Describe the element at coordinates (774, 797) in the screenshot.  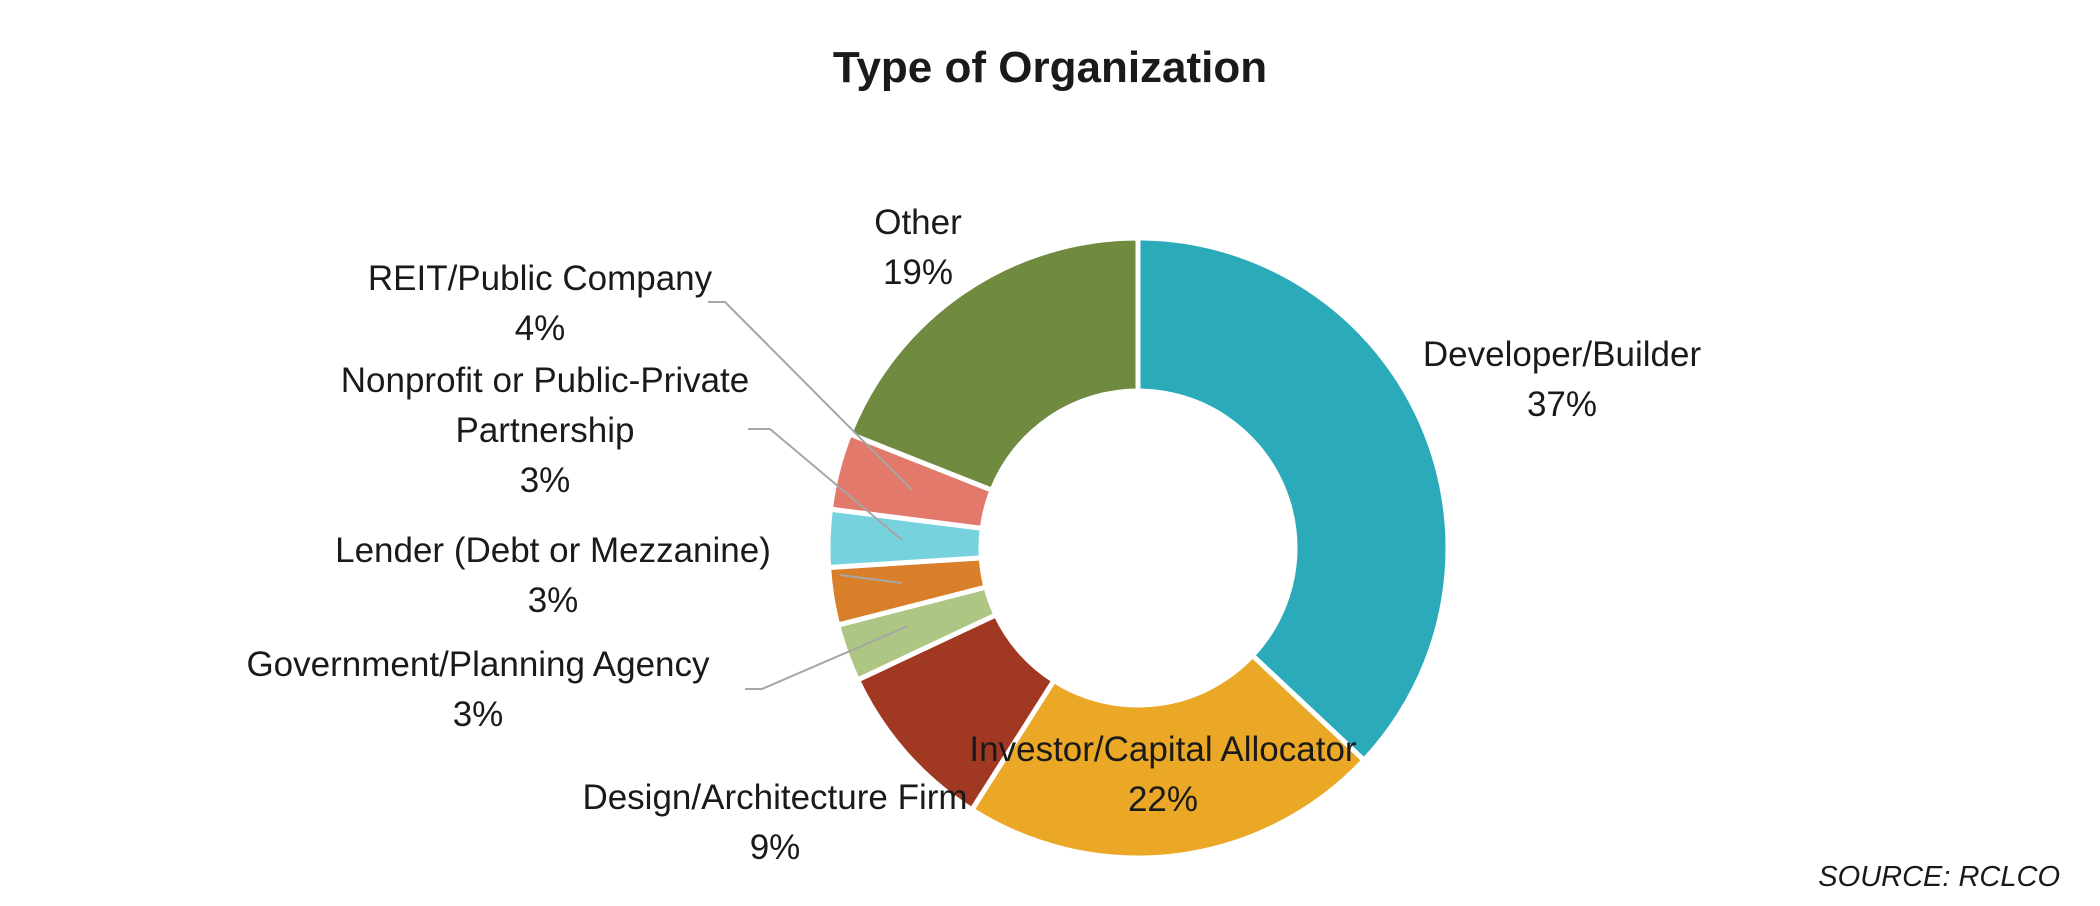
I see `category-label-design-architecture-firm: Design/Architecture Firm` at that location.